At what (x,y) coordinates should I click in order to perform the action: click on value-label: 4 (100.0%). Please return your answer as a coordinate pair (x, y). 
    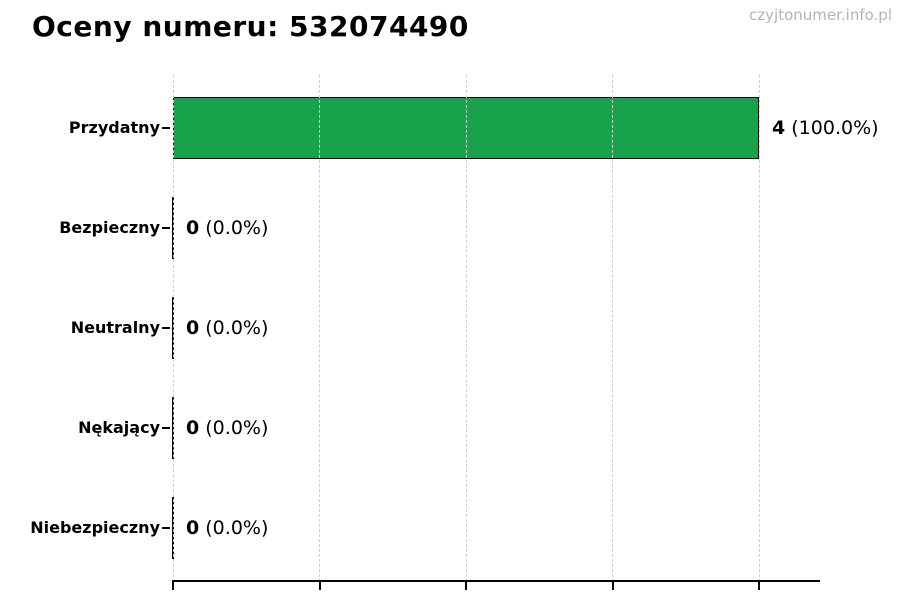
    Looking at the image, I should click on (825, 128).